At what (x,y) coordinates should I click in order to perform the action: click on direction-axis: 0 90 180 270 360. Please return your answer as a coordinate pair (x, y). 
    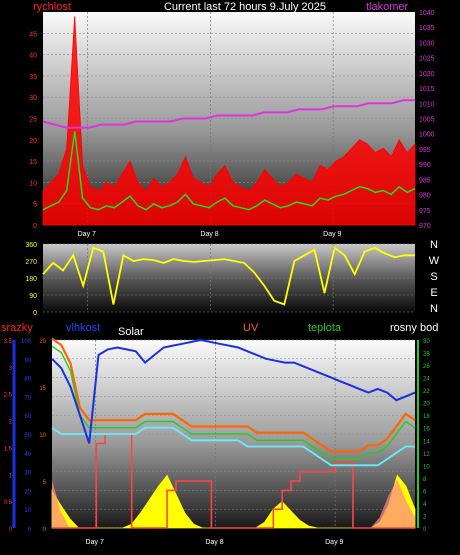
    Looking at the image, I should click on (31, 279).